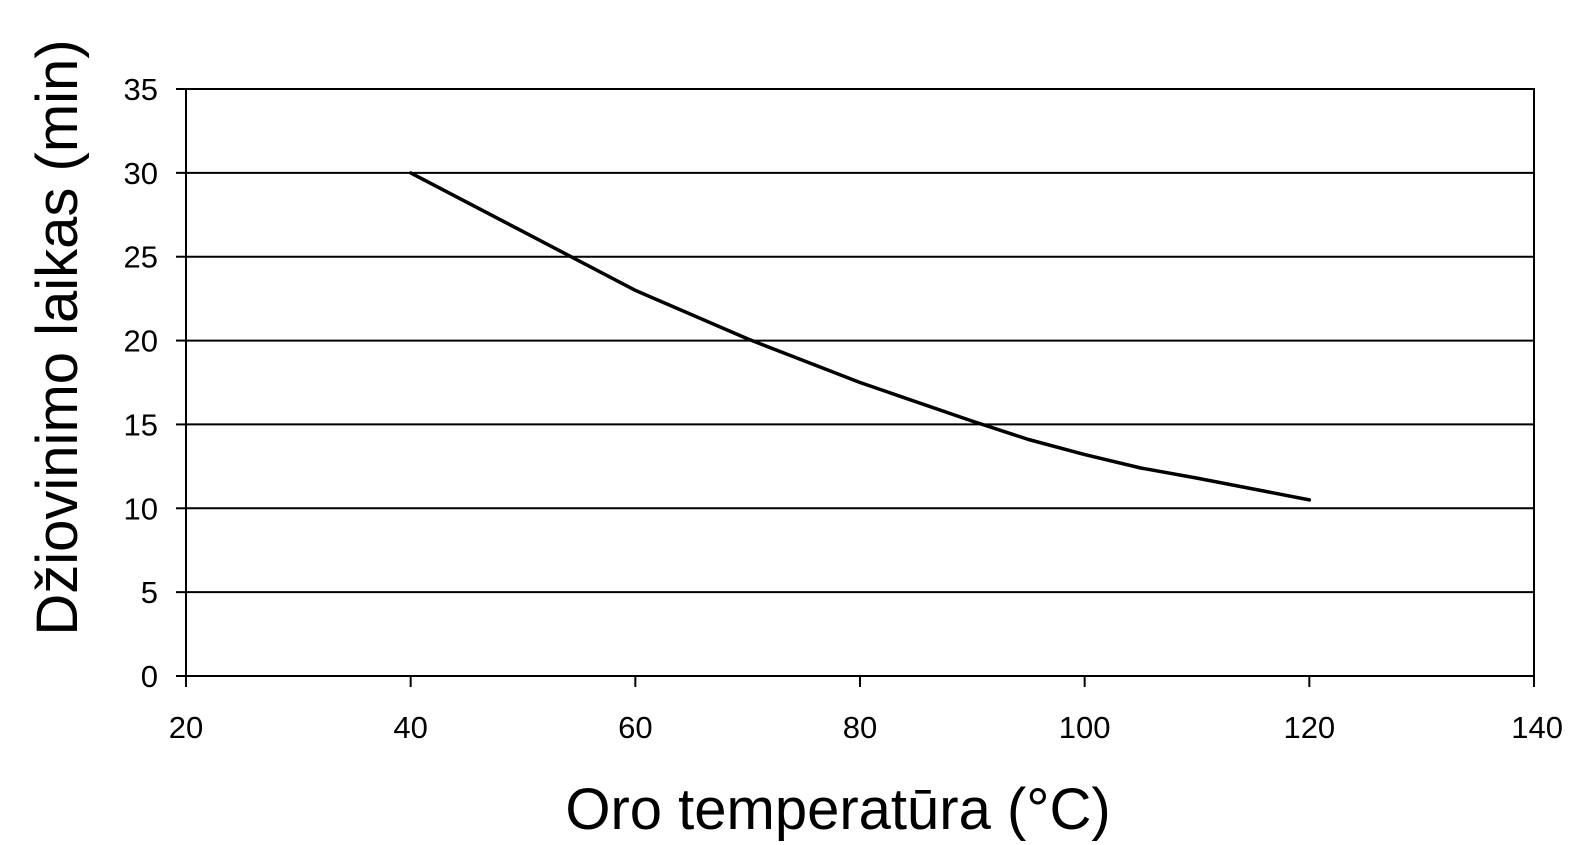 The width and height of the screenshot is (1573, 845). Describe the element at coordinates (141, 424) in the screenshot. I see `y-tick-label: 15` at that location.